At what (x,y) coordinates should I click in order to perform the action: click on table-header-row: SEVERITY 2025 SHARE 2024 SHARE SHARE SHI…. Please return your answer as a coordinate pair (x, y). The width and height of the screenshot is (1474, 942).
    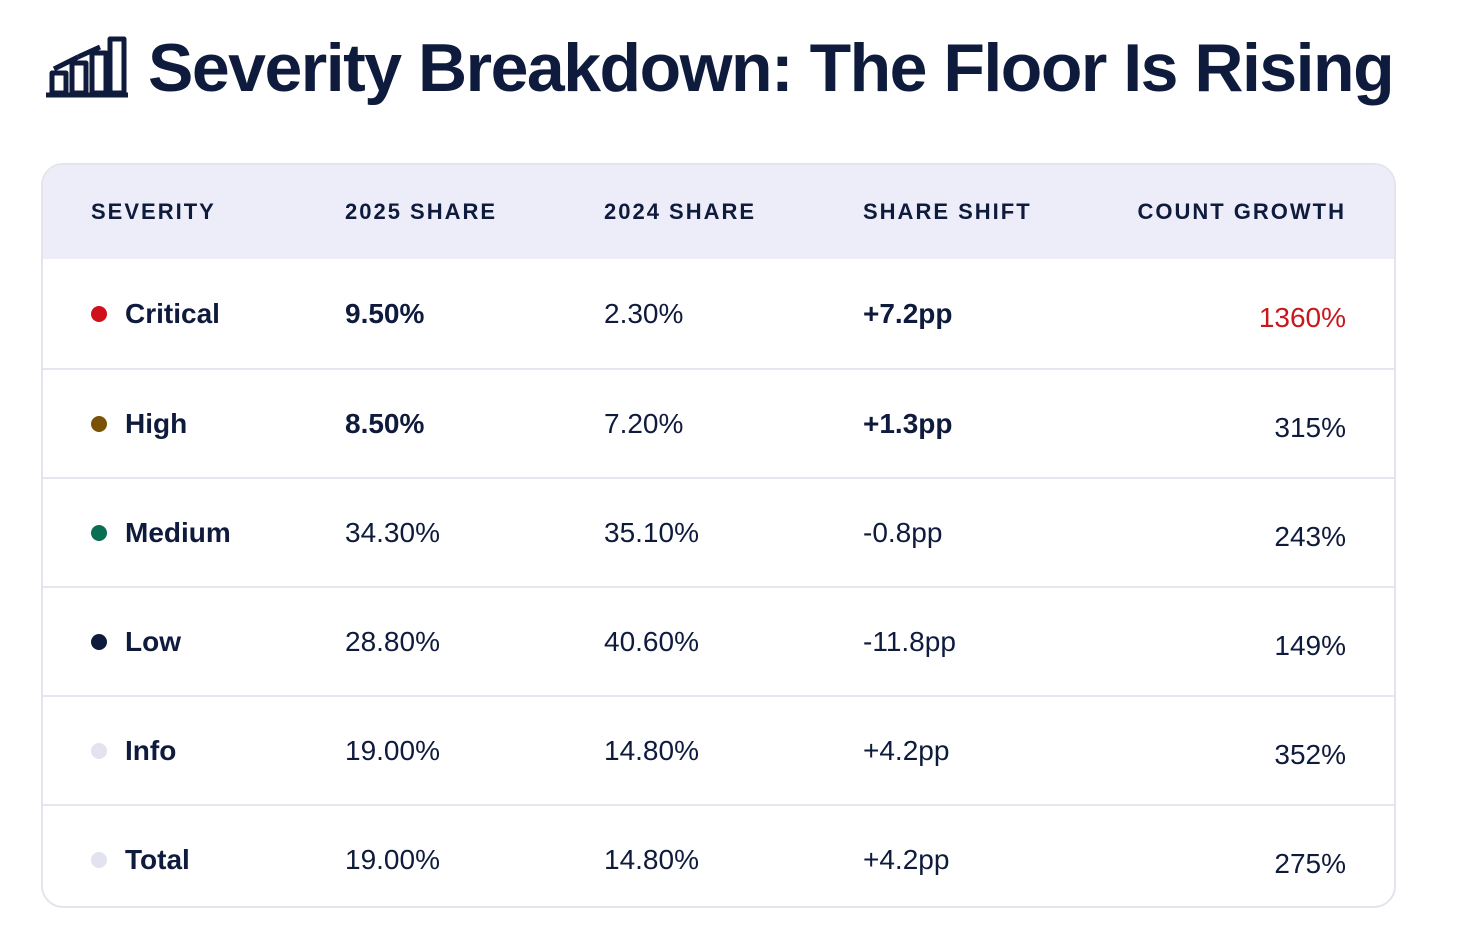
    Looking at the image, I should click on (718, 212).